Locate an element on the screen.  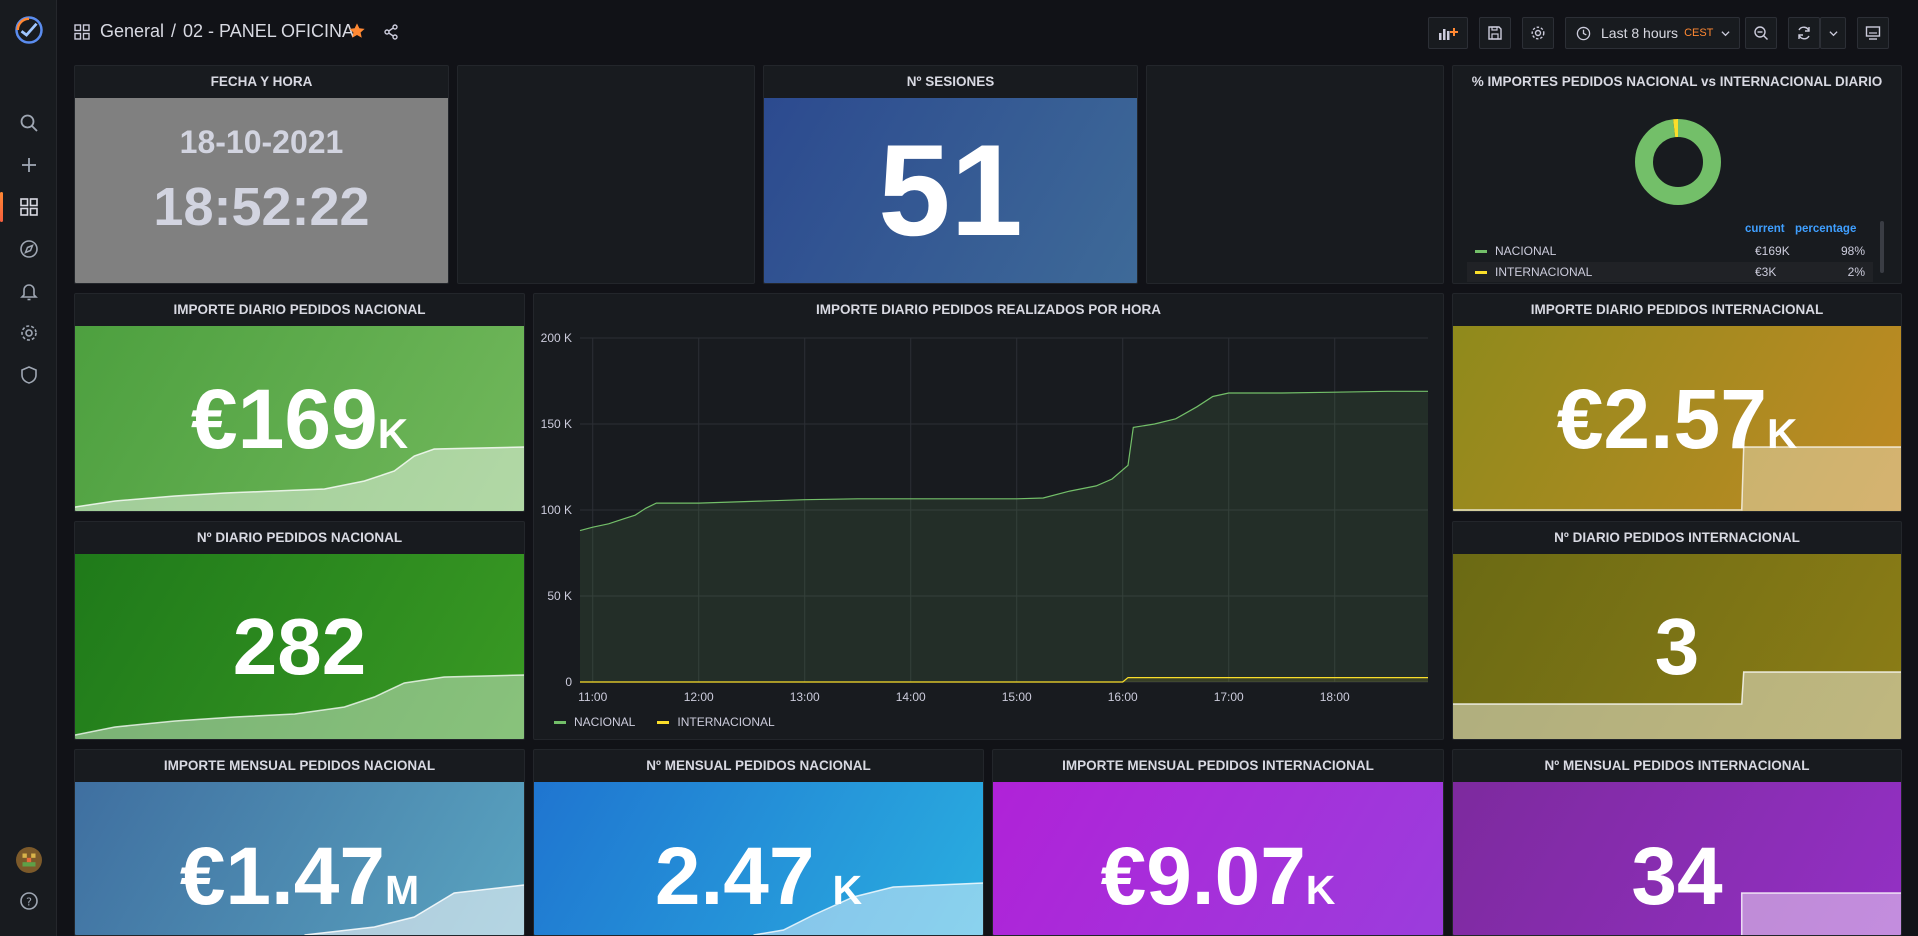
plus-icon is located at coordinates (28, 165).